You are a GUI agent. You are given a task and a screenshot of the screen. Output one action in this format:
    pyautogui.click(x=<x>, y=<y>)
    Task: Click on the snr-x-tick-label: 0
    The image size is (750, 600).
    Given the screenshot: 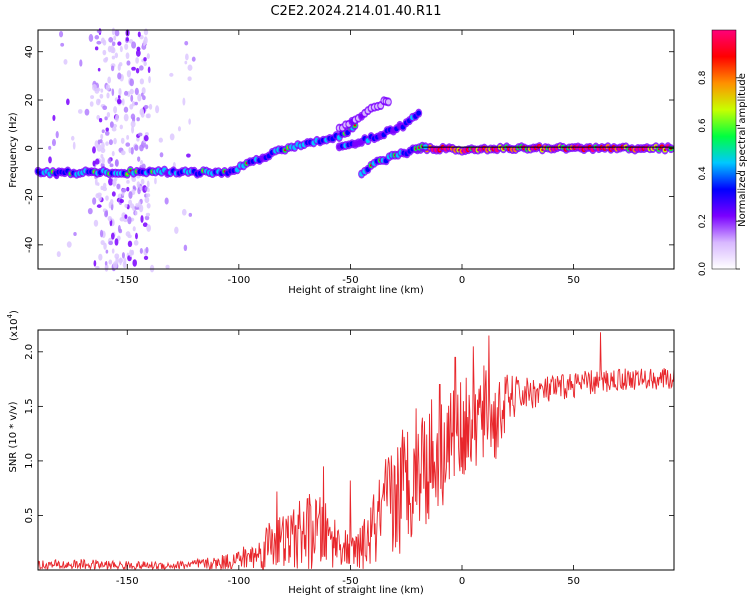 What is the action you would take?
    pyautogui.click(x=462, y=581)
    